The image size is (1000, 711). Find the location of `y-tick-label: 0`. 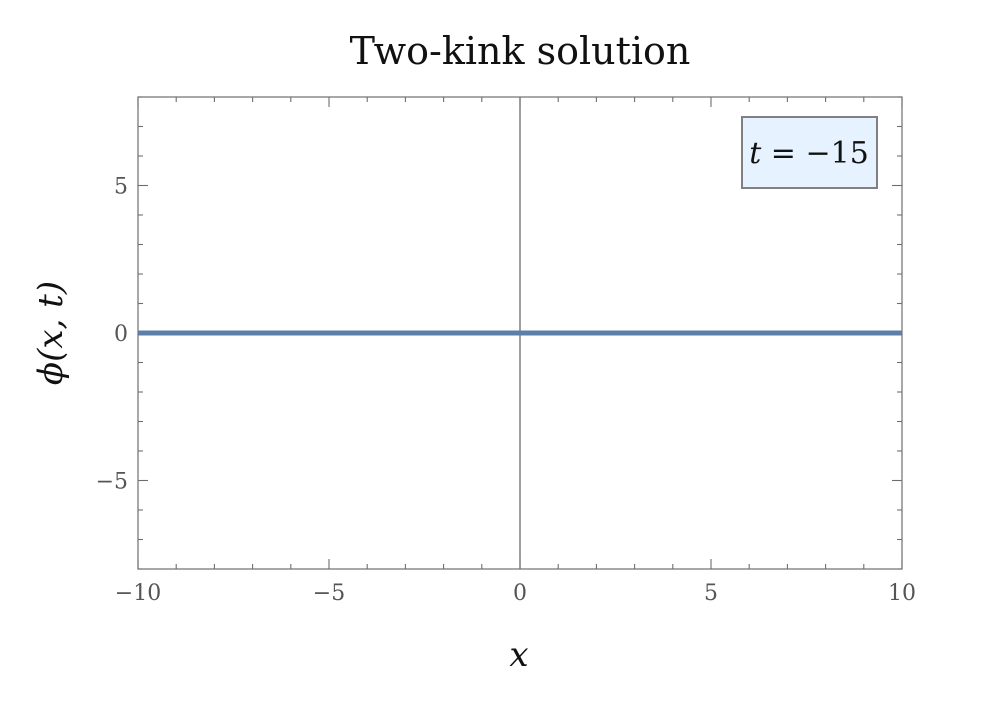

y-tick-label: 0 is located at coordinates (121, 334).